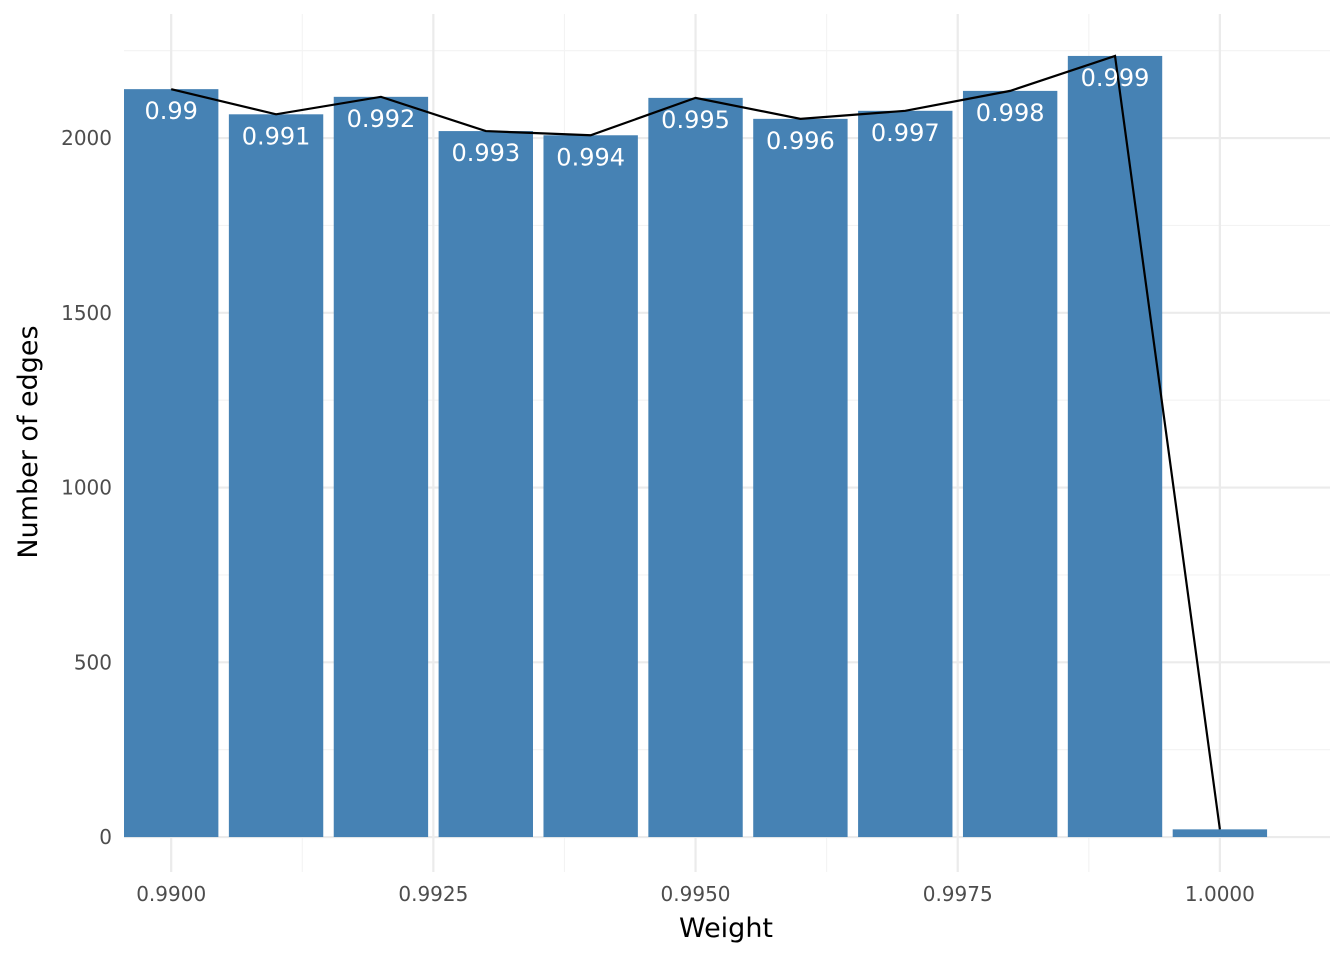 This screenshot has width=1344, height=960. Describe the element at coordinates (1115, 78) in the screenshot. I see `bar-label: 0.999` at that location.